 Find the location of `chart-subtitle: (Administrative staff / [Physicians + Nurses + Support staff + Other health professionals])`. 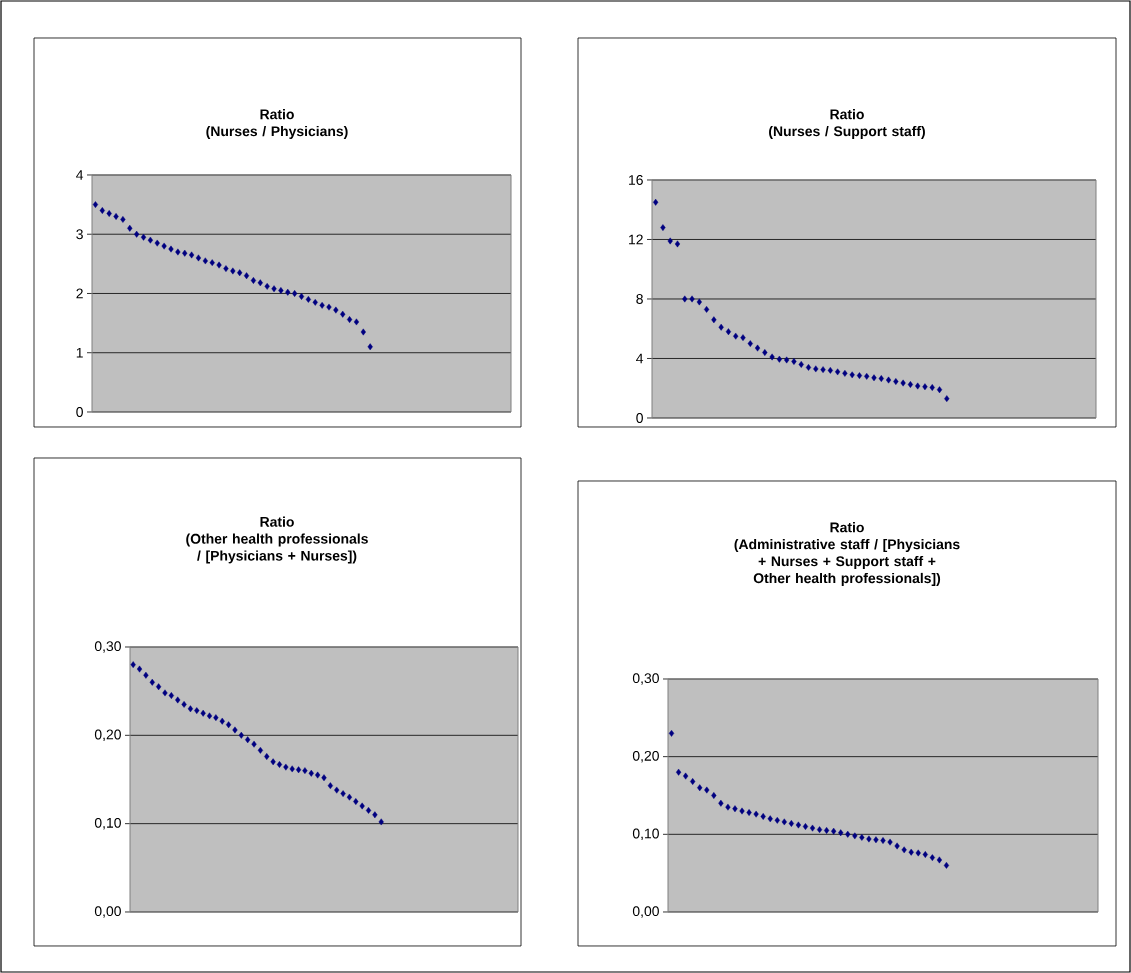

chart-subtitle: (Administrative staff / [Physicians + Nurses + Support staff + Other health professionals]) is located at coordinates (847, 562).